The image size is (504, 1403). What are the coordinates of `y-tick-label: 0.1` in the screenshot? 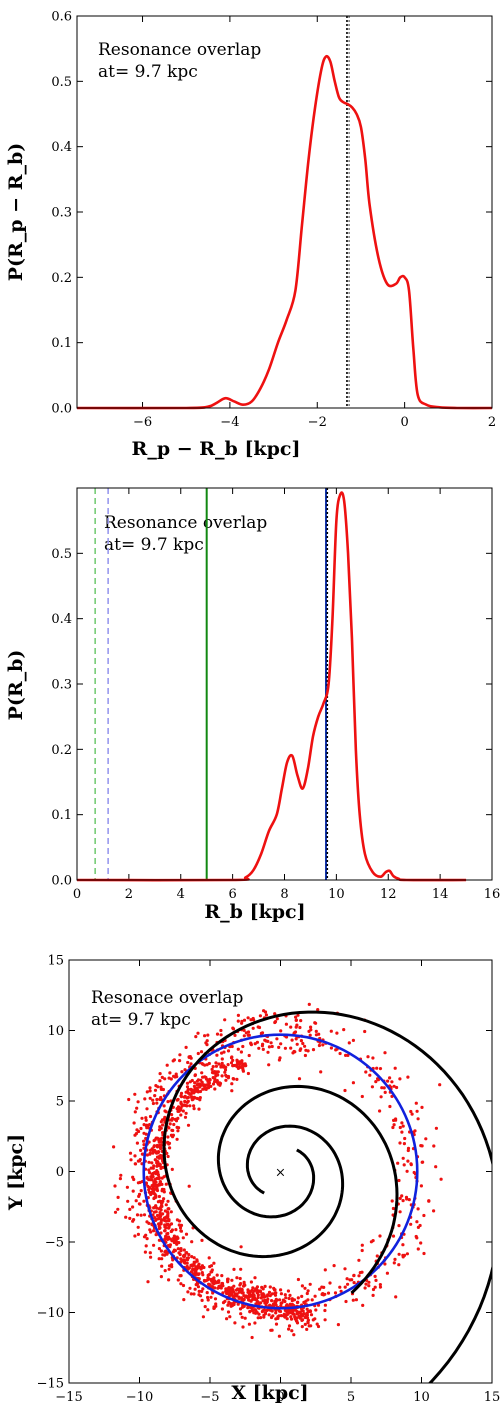 It's located at (61, 815).